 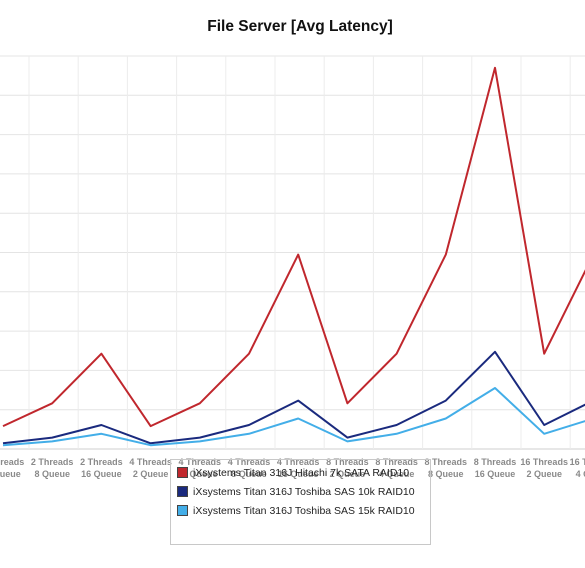 What do you see at coordinates (52, 468) in the screenshot?
I see `x-tick-label: 2 Threads 8 Queue` at bounding box center [52, 468].